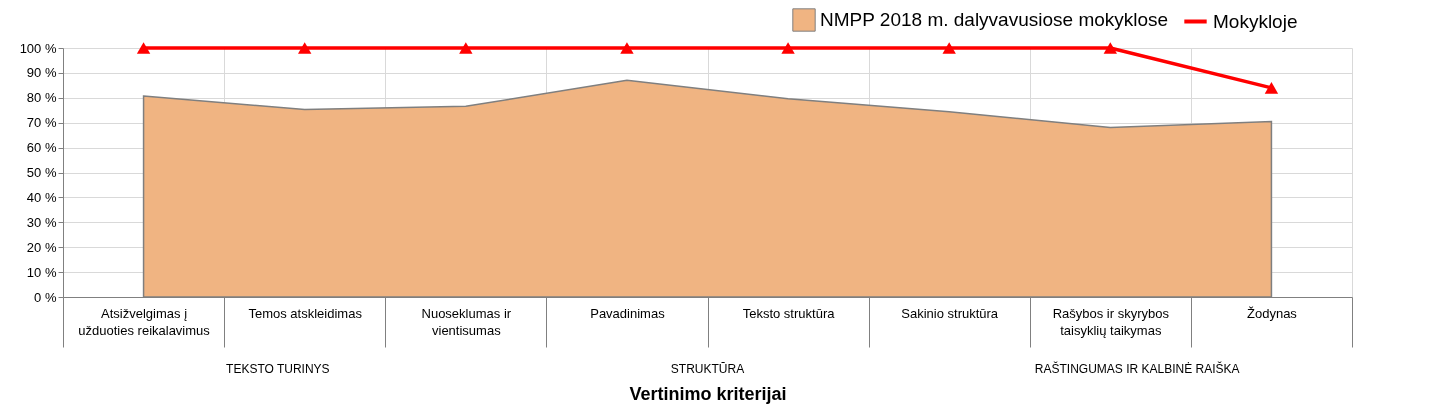 This screenshot has width=1429, height=409. Describe the element at coordinates (466, 321) in the screenshot. I see `x-tick-label: Nuoseklumas ir vientisumas` at that location.